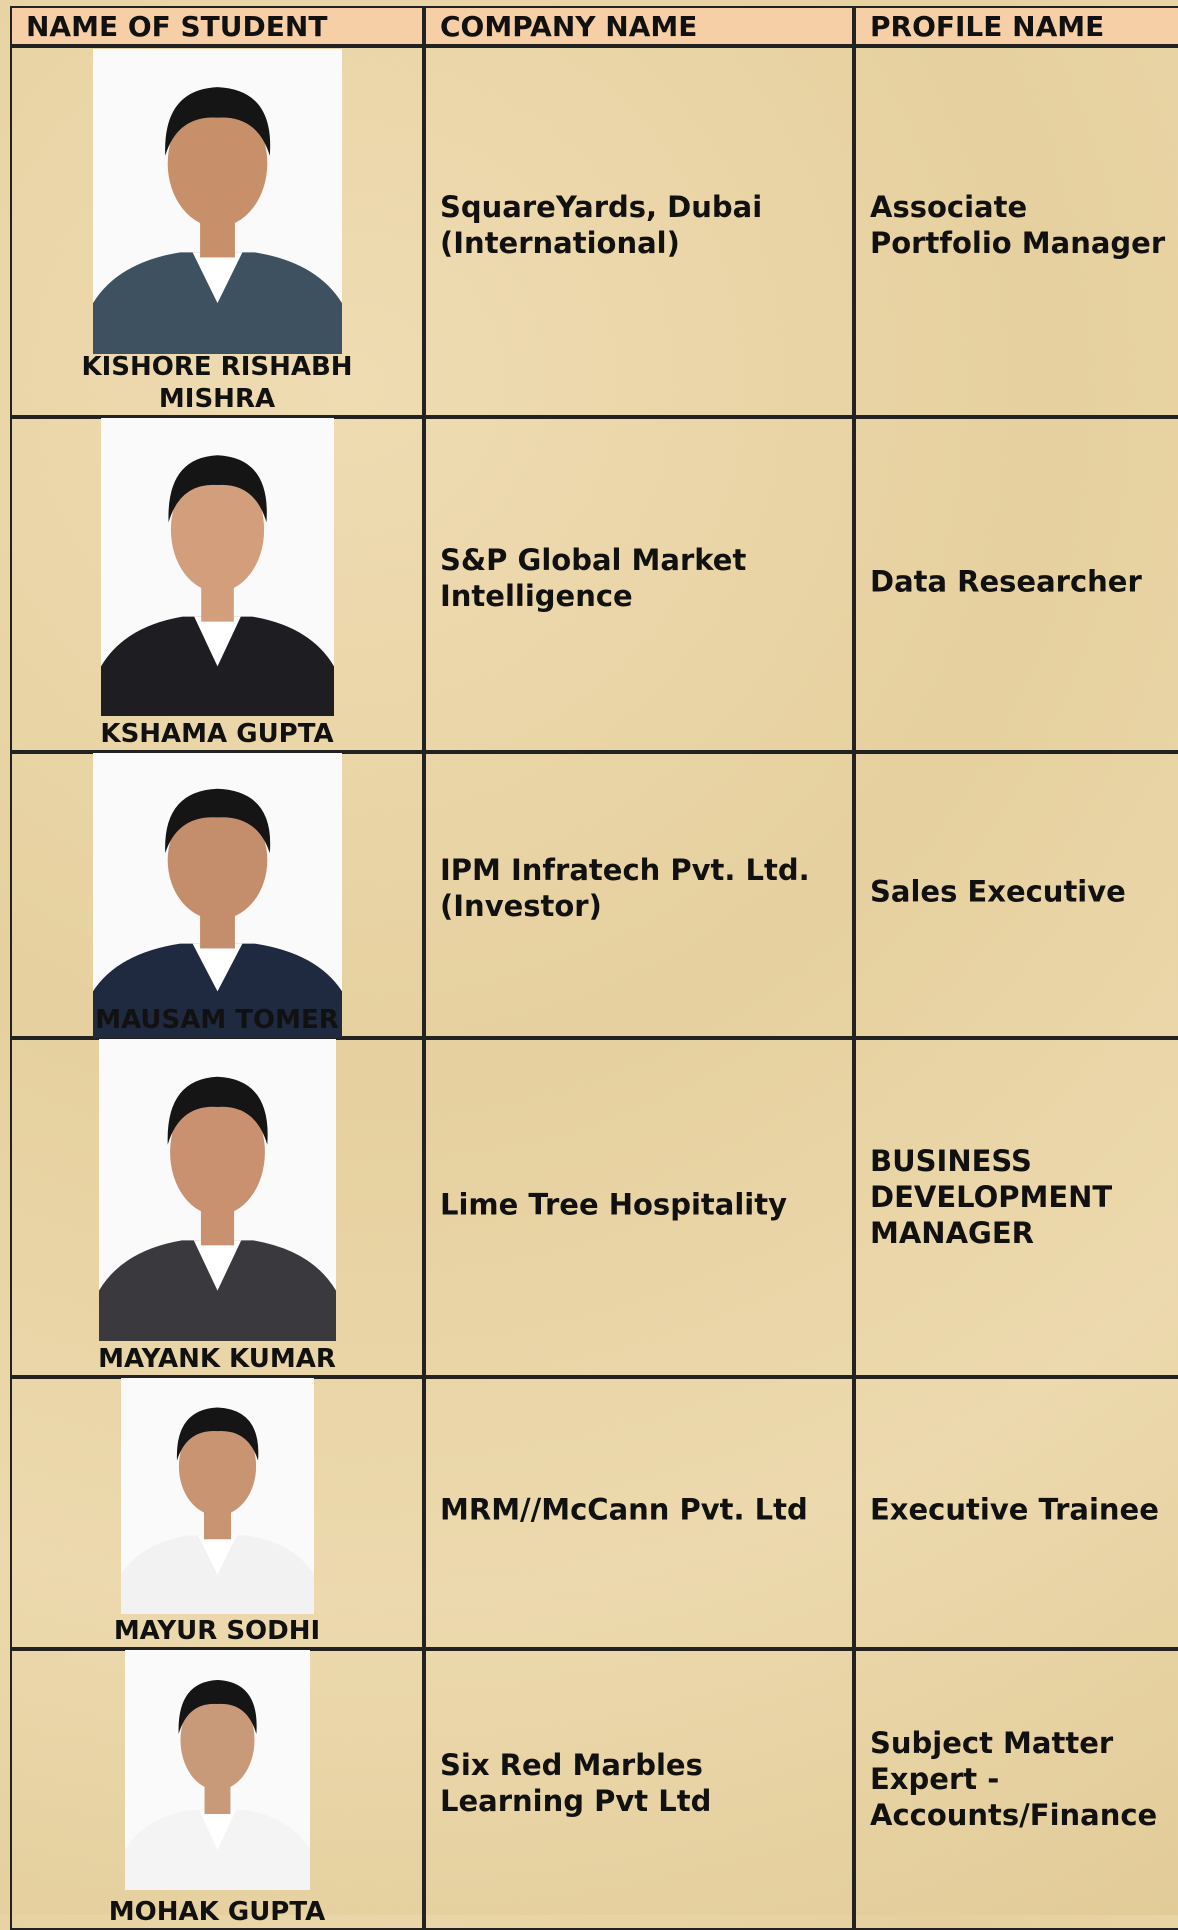 The width and height of the screenshot is (1178, 1930). Describe the element at coordinates (593, 577) in the screenshot. I see `company-name: S&P Global Market Intelligence` at that location.